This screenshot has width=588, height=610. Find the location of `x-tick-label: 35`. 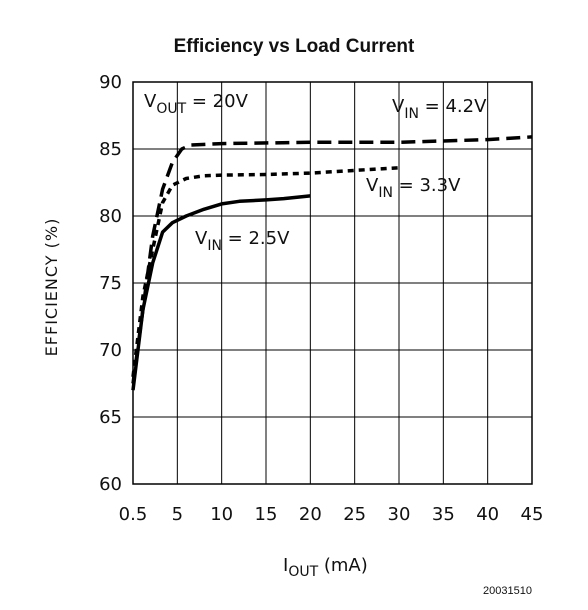

x-tick-label: 35 is located at coordinates (443, 514).